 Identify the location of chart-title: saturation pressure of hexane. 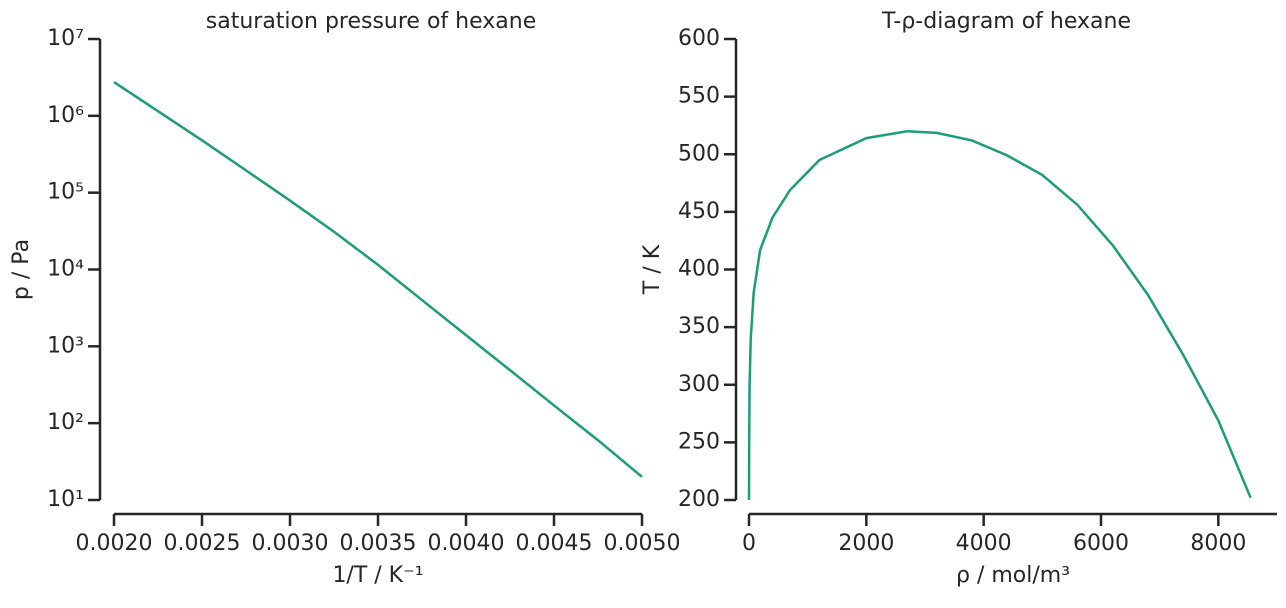
(371, 21).